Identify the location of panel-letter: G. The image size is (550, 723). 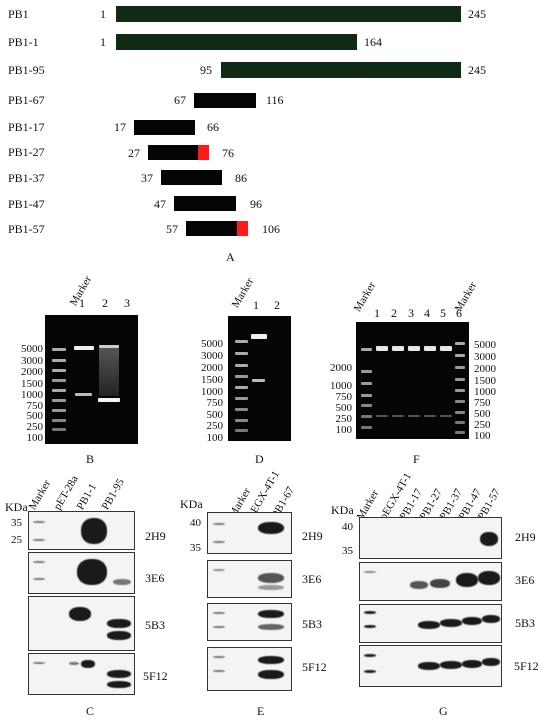
(443, 711).